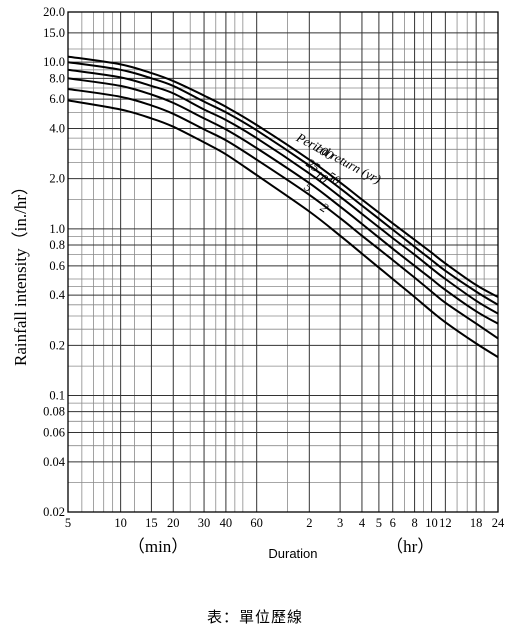 The image size is (510, 629). Describe the element at coordinates (340, 523) in the screenshot. I see `x-tick-label: 3` at that location.